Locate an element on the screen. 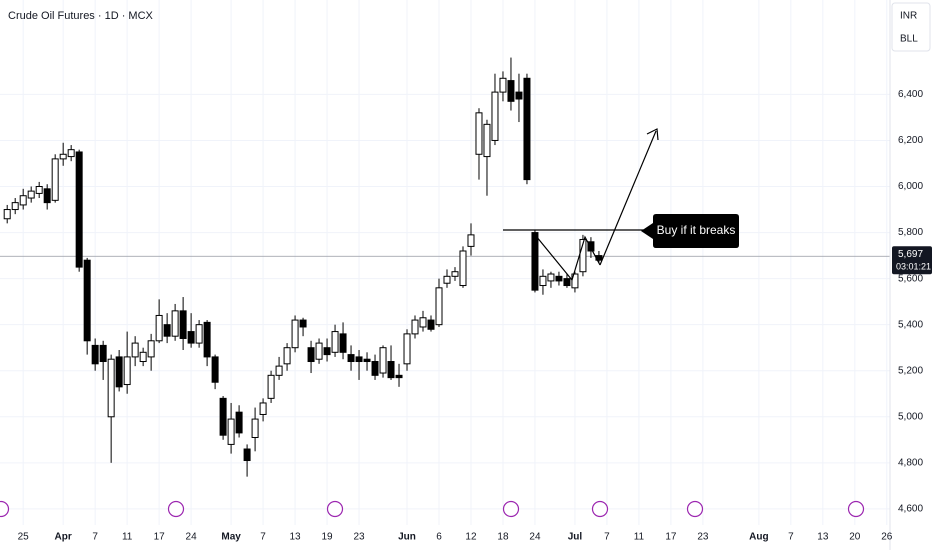  y-tick-label: 4,800 is located at coordinates (910, 462).